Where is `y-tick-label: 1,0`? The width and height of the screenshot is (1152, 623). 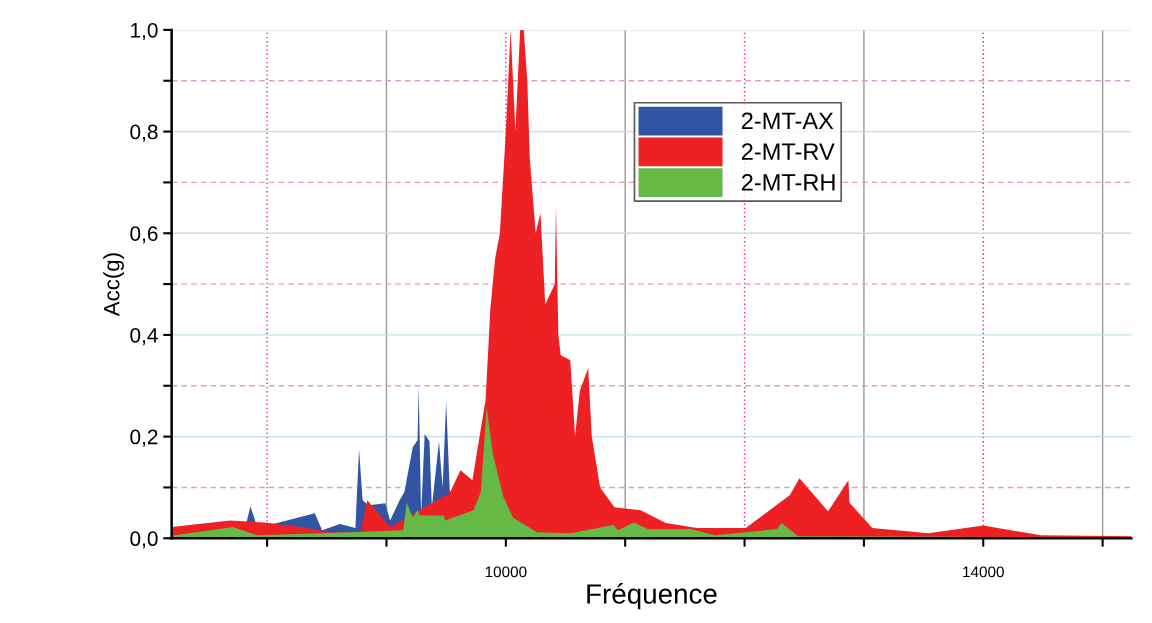
y-tick-label: 1,0 is located at coordinates (144, 31).